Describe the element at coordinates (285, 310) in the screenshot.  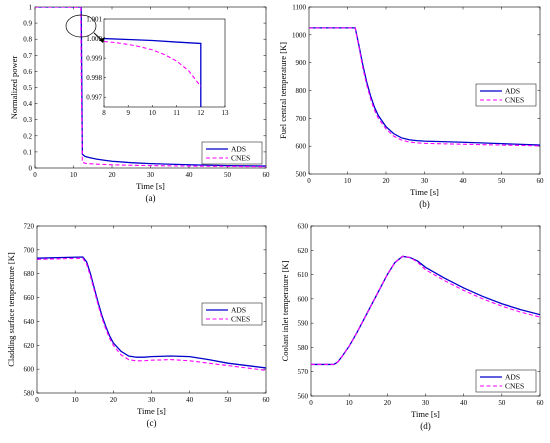
I see `y-axis-label: Coolant inlet temperature [K]` at that location.